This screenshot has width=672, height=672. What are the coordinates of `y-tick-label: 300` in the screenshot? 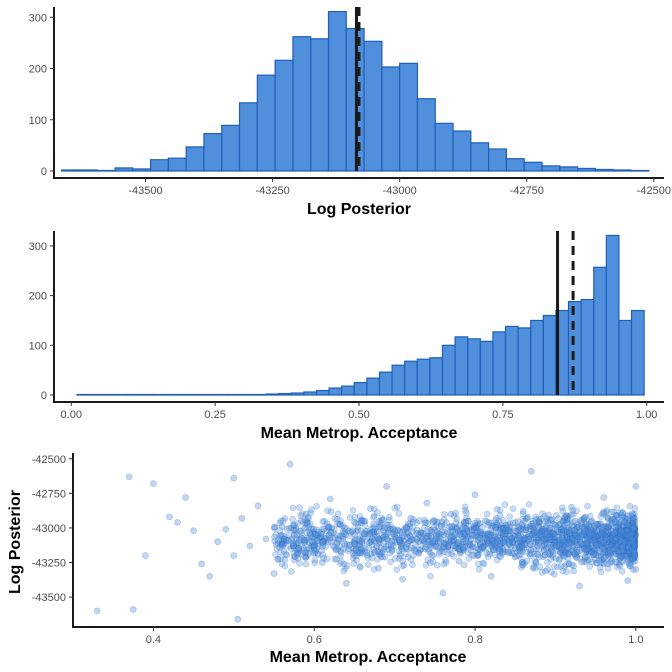 It's located at (38, 18).